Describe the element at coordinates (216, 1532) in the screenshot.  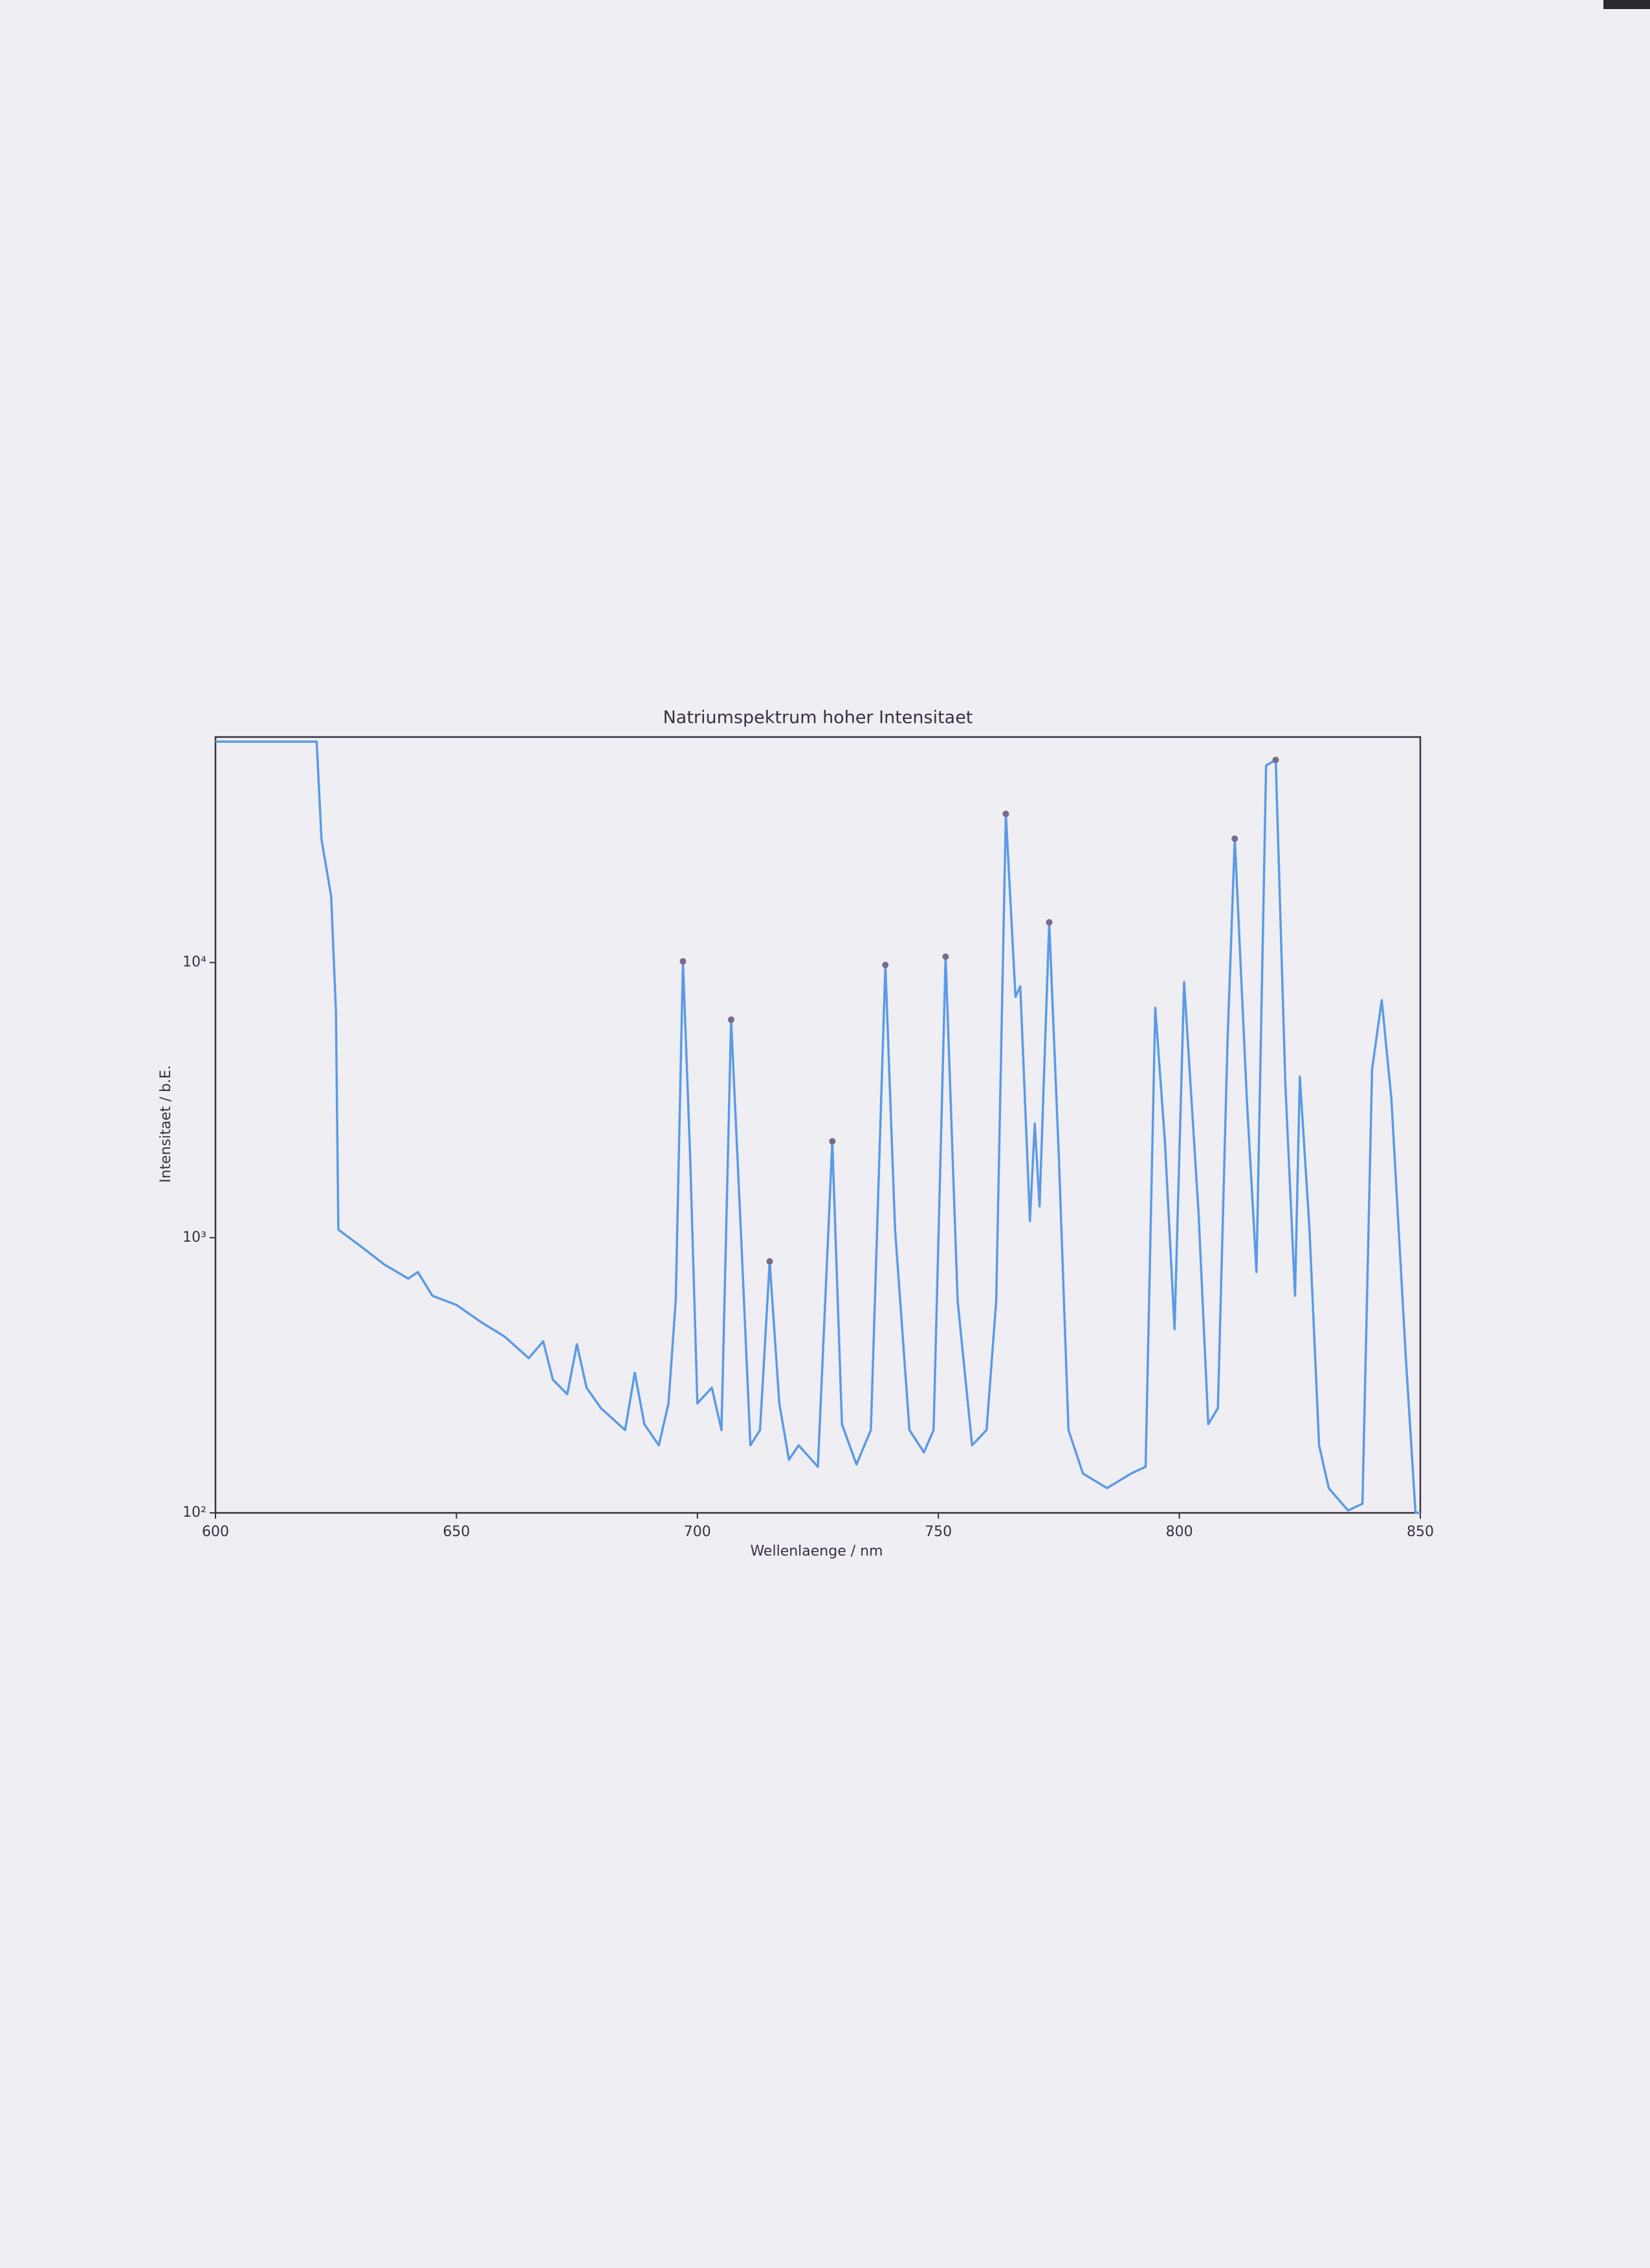
I see `x-tick-label: 600` at that location.